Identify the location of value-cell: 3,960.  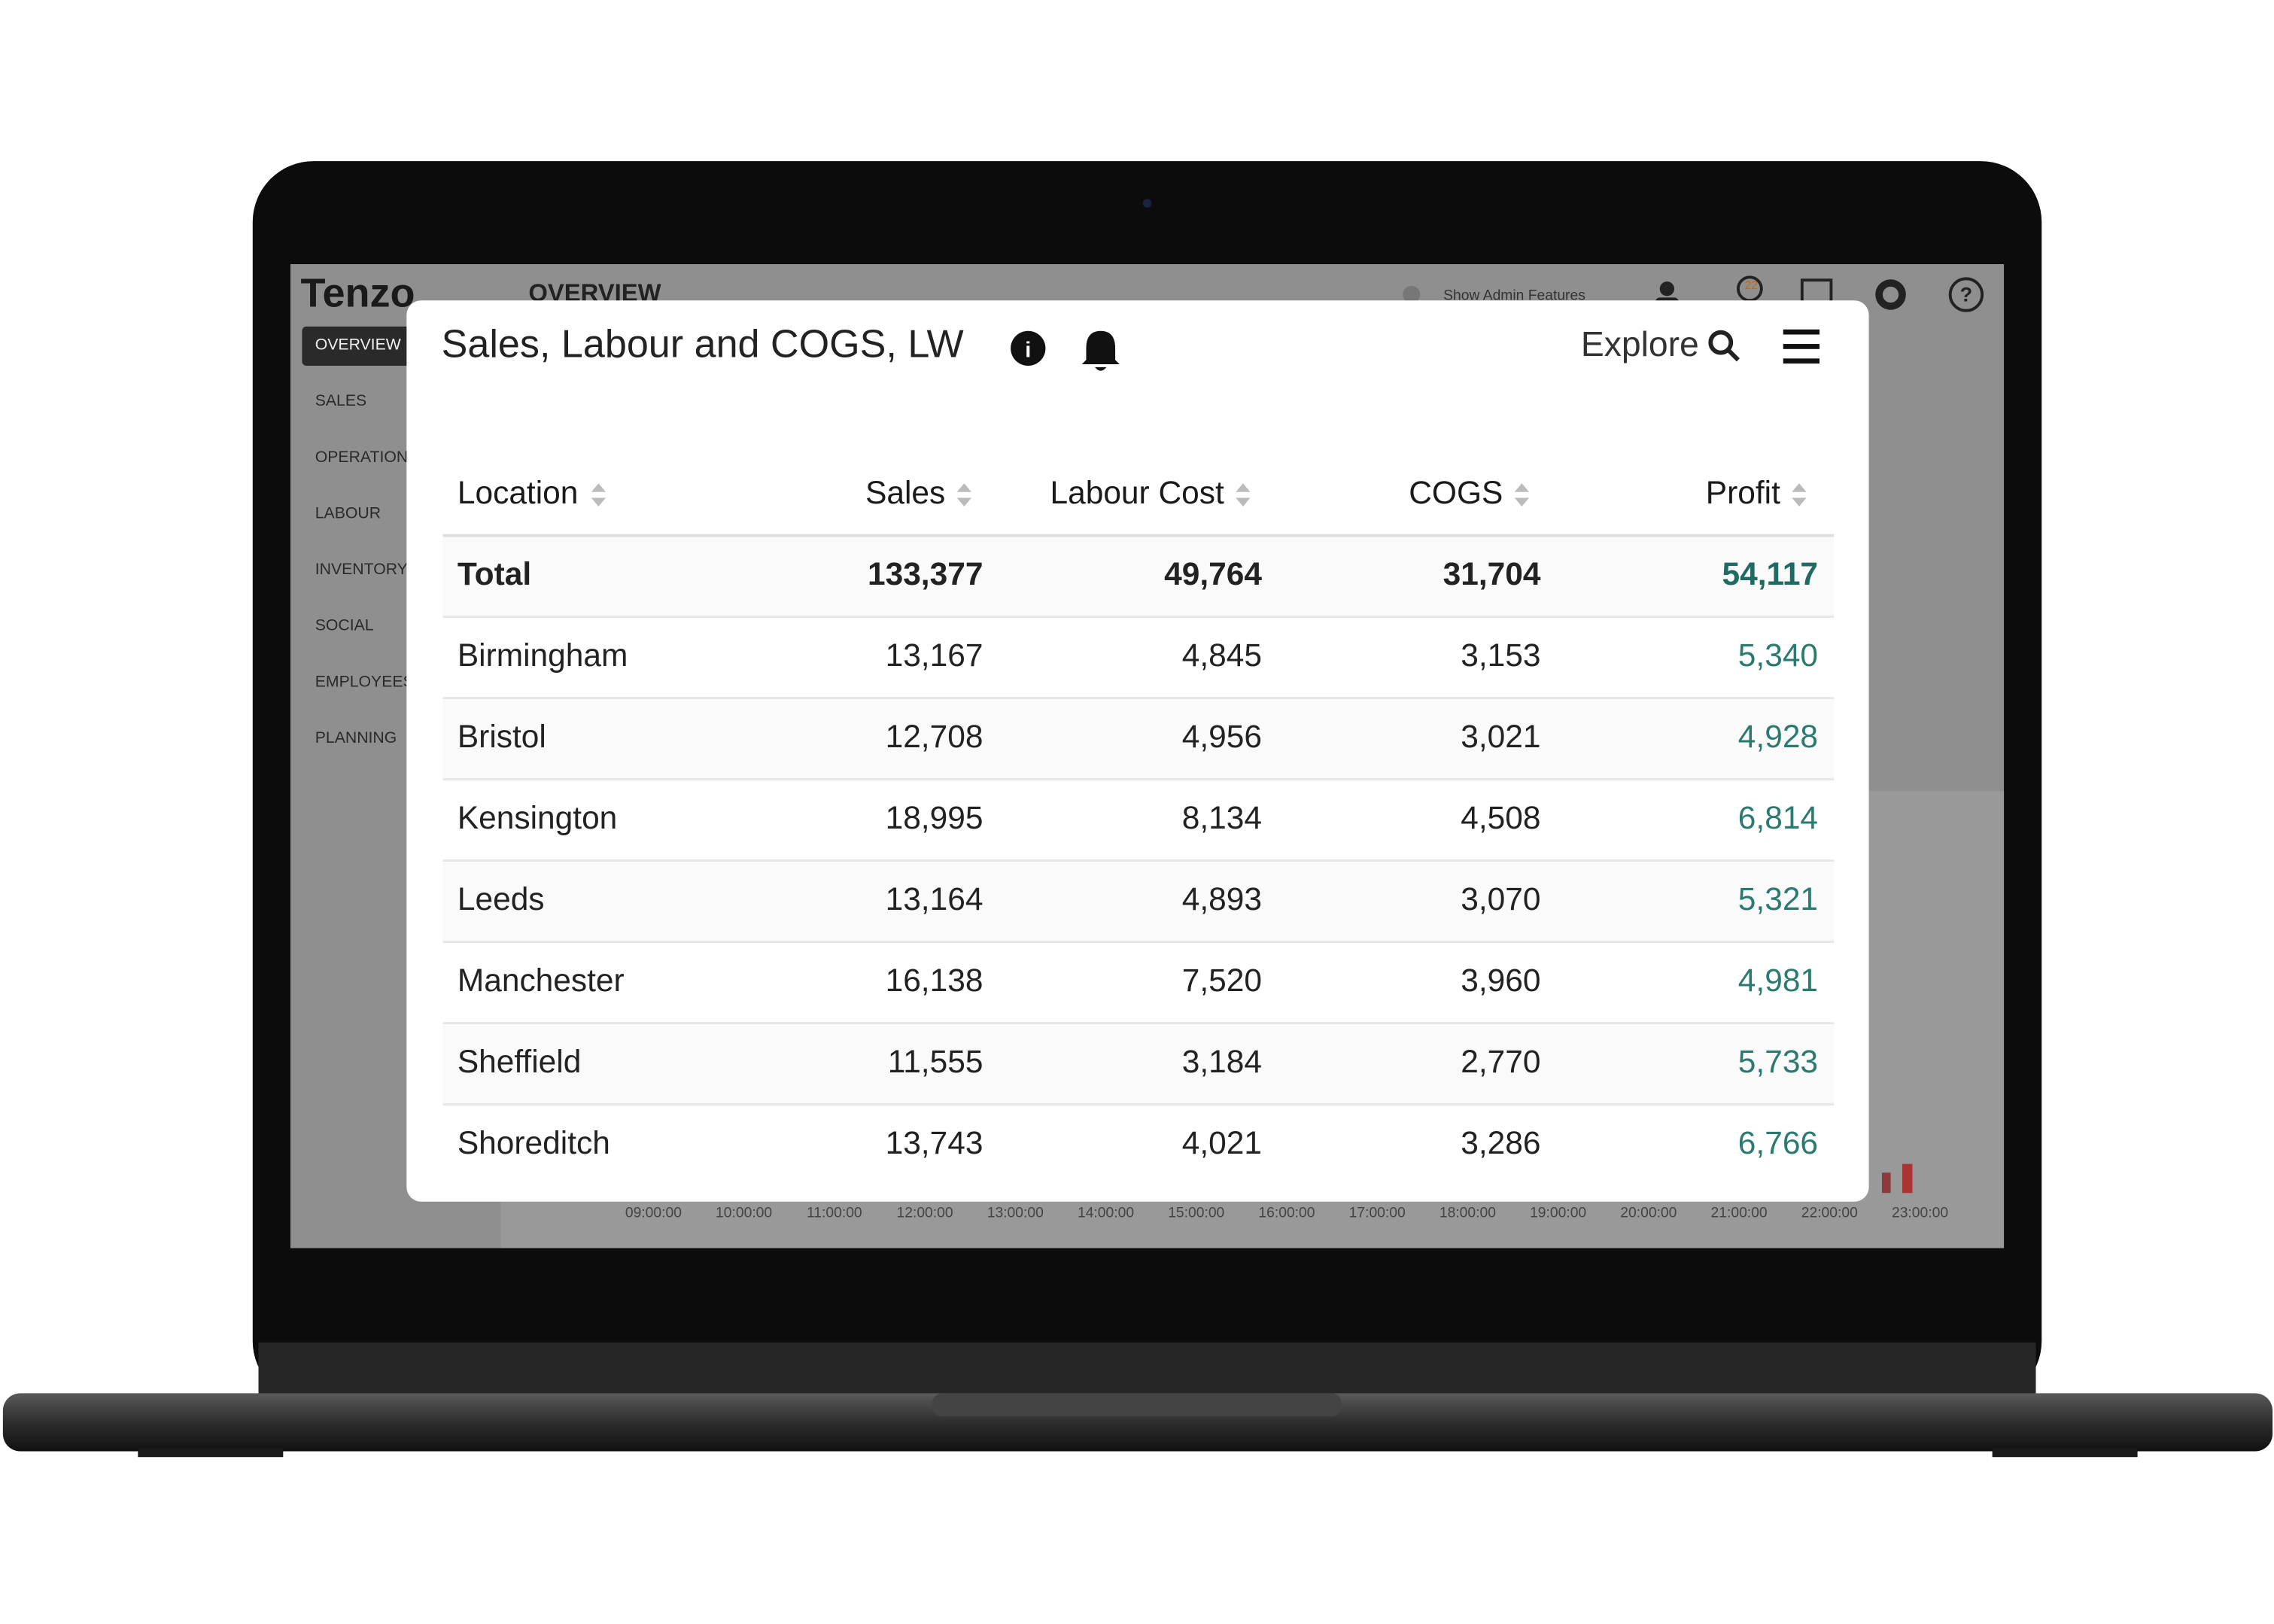
(1500, 980).